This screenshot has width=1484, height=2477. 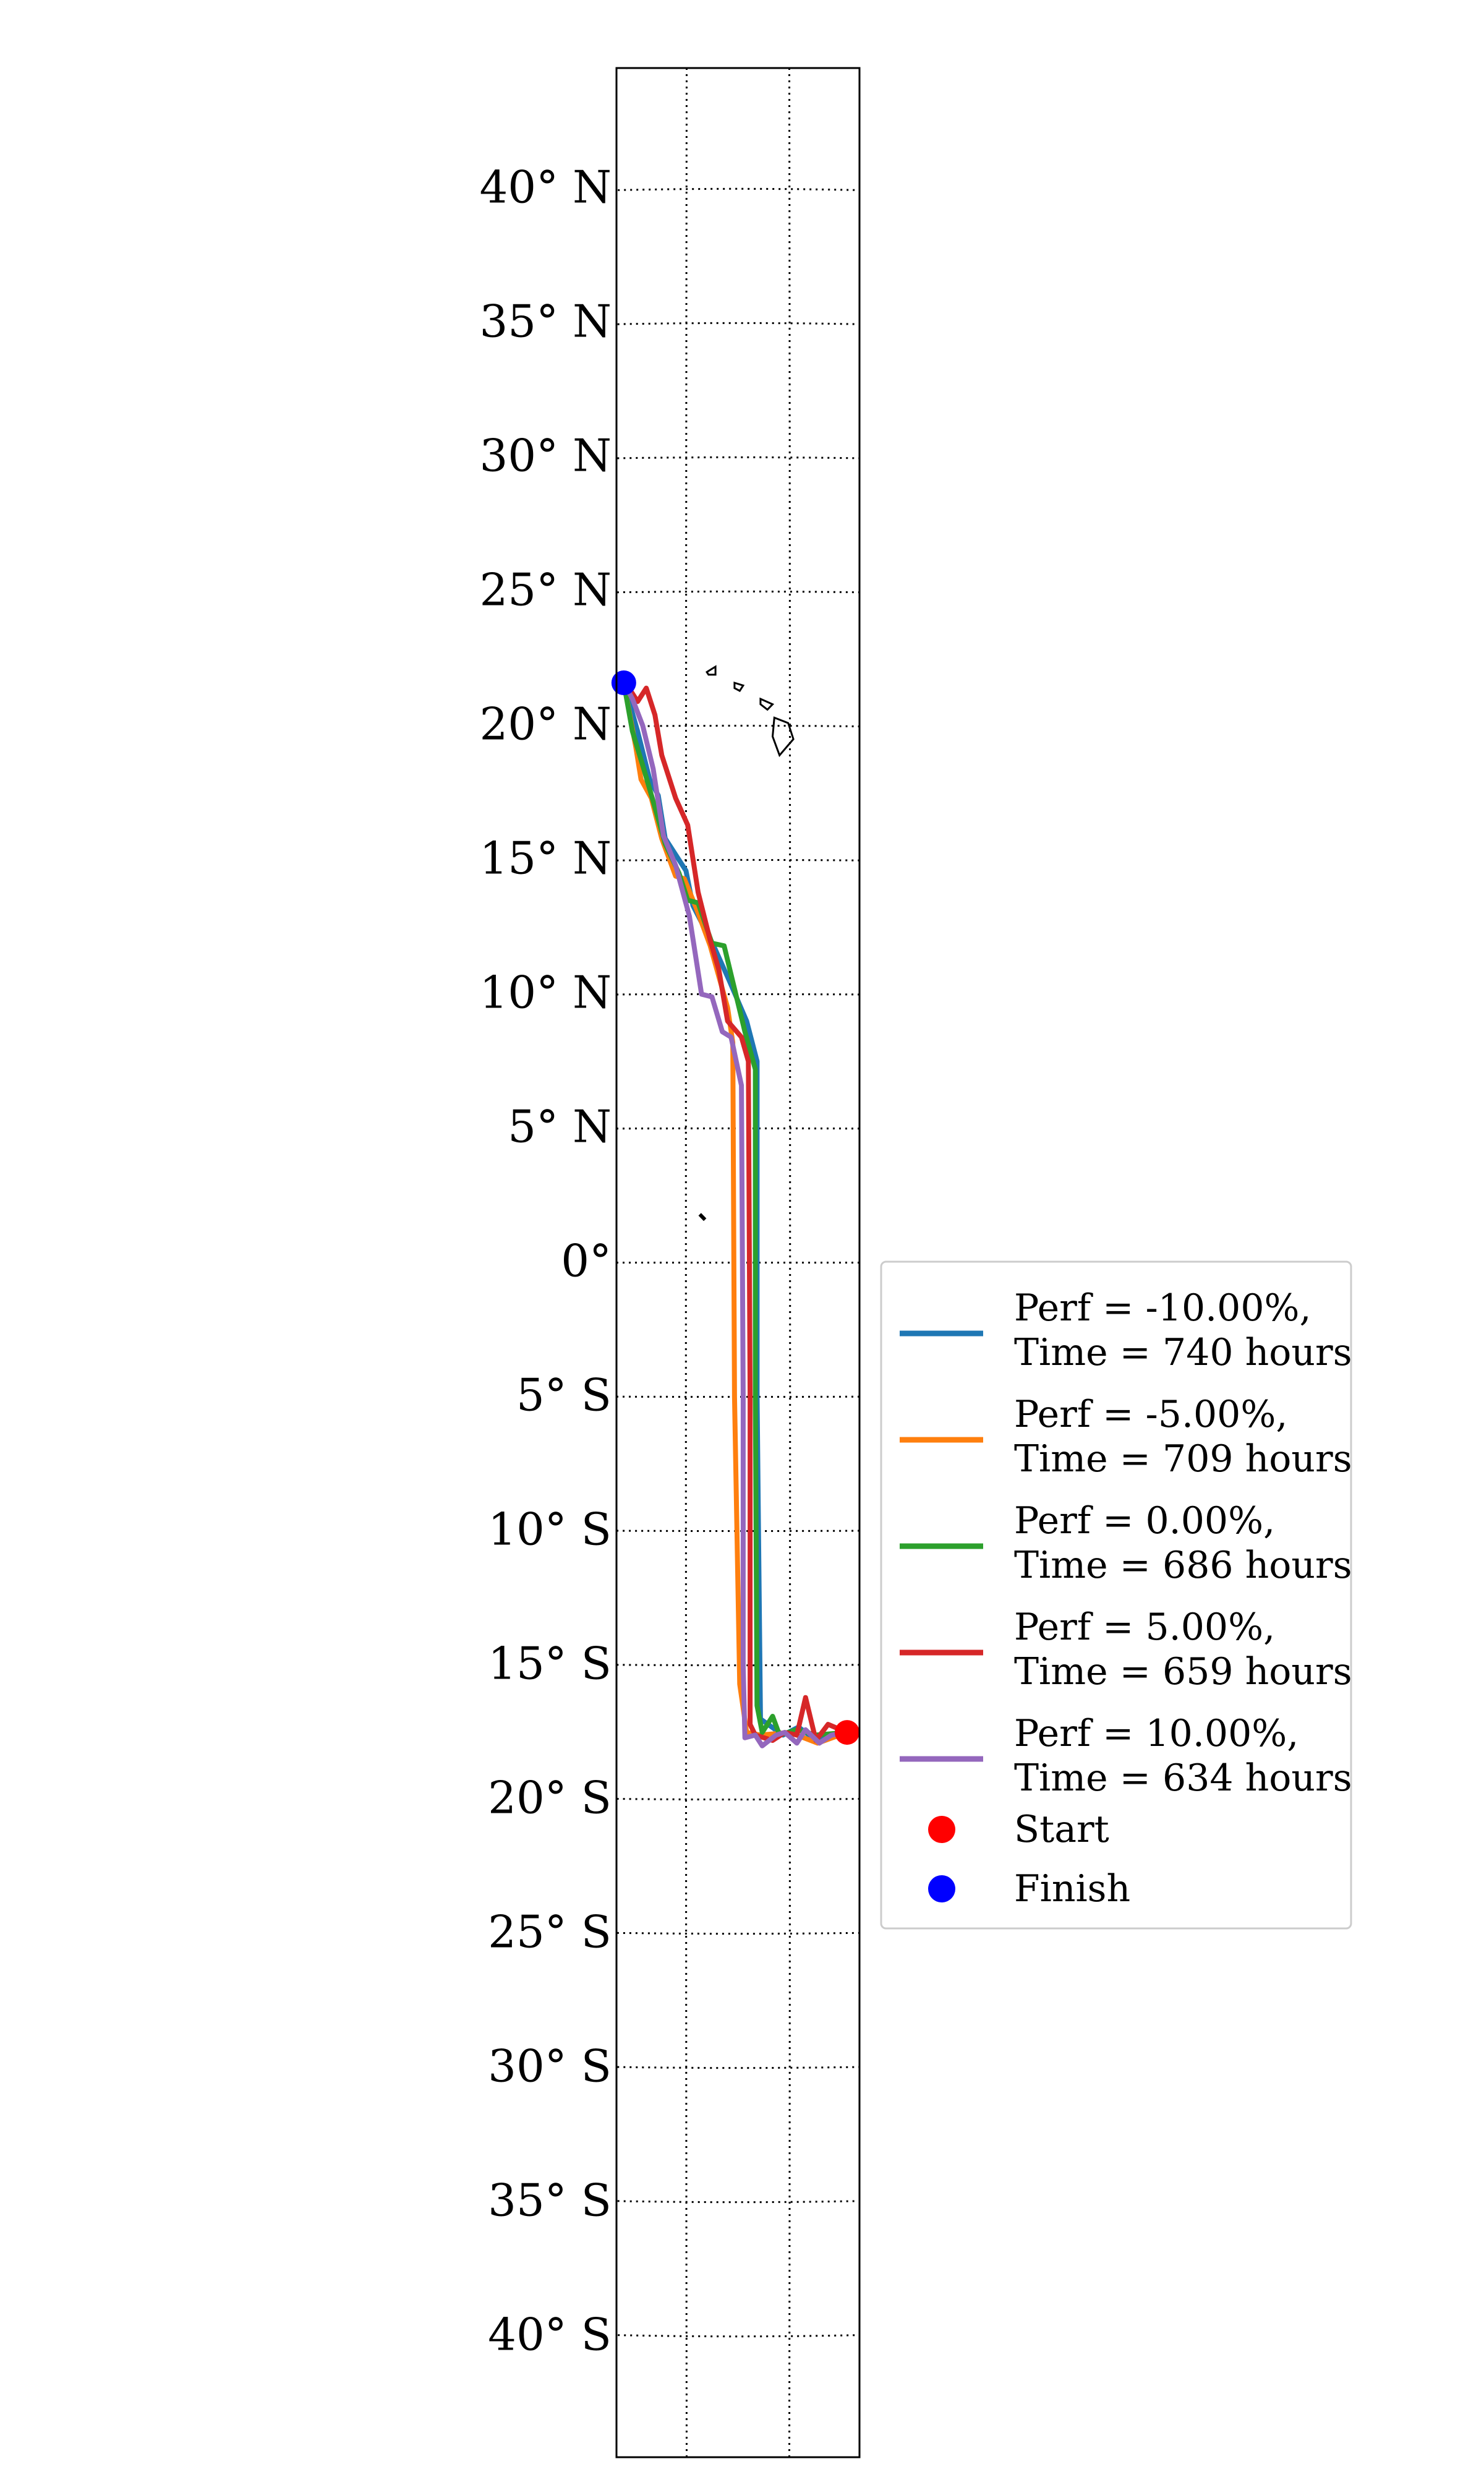 What do you see at coordinates (1183, 1671) in the screenshot?
I see `legend-label: Time = 659 hours` at bounding box center [1183, 1671].